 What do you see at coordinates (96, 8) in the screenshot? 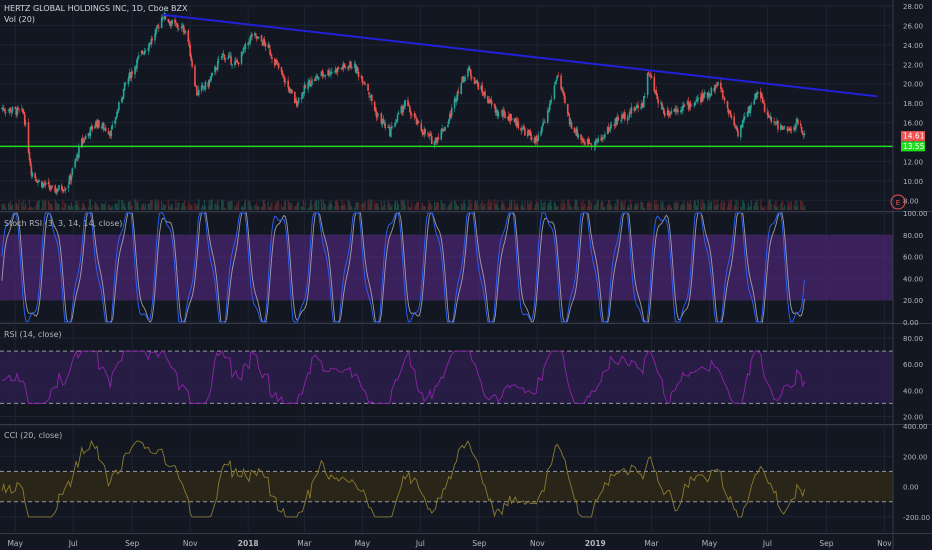
I see `symbol-title: HERTZ GLOBAL HOLDINGS INC, 1D, Cboe BZX` at bounding box center [96, 8].